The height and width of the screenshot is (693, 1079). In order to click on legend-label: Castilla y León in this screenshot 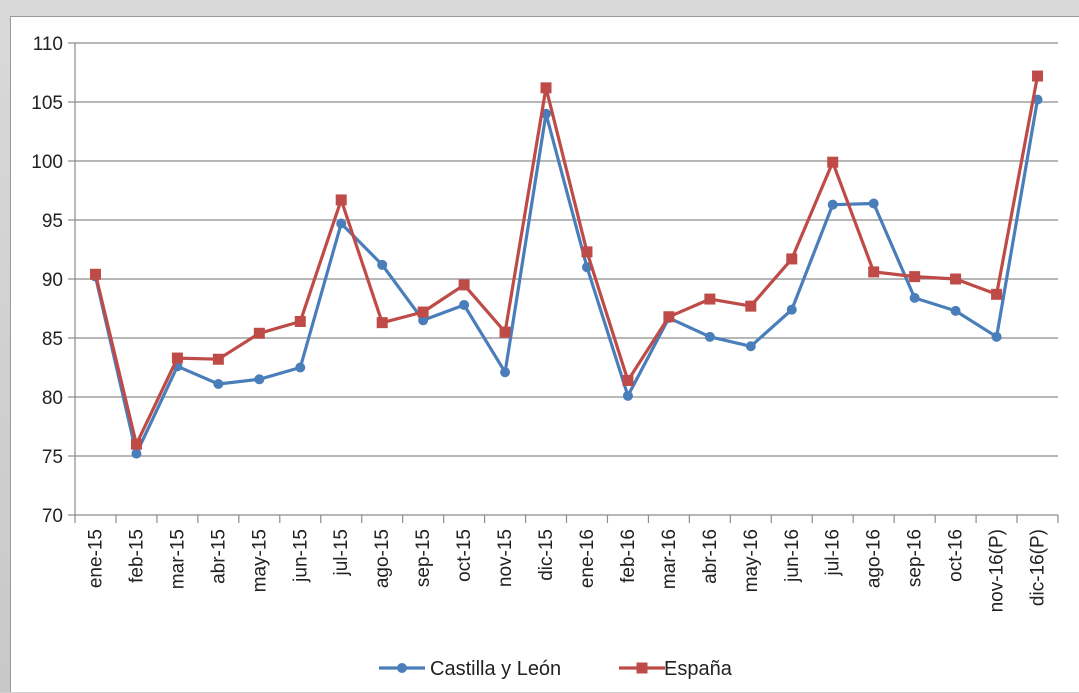, I will do `click(495, 669)`.